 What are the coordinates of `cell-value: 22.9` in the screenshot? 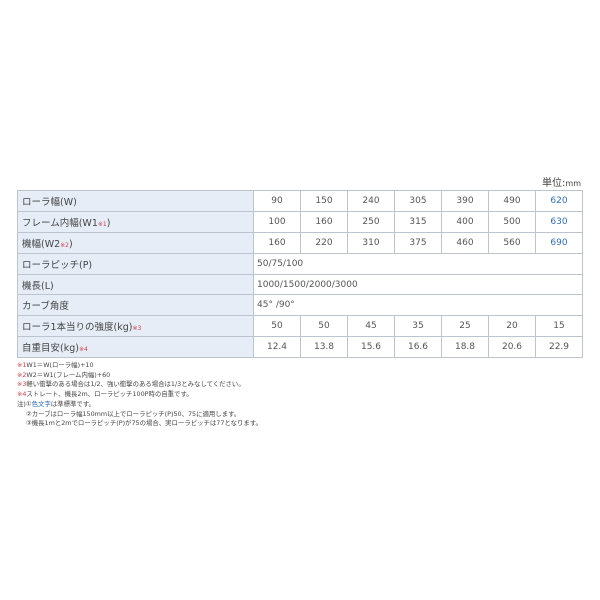 It's located at (559, 347).